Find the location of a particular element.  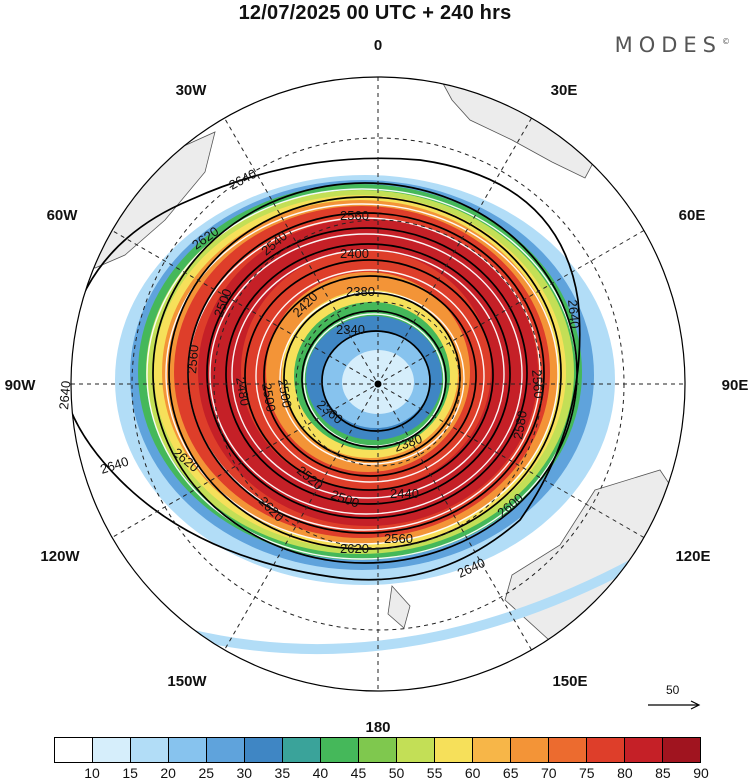

colorbar-tick-label: 75 is located at coordinates (587, 773).